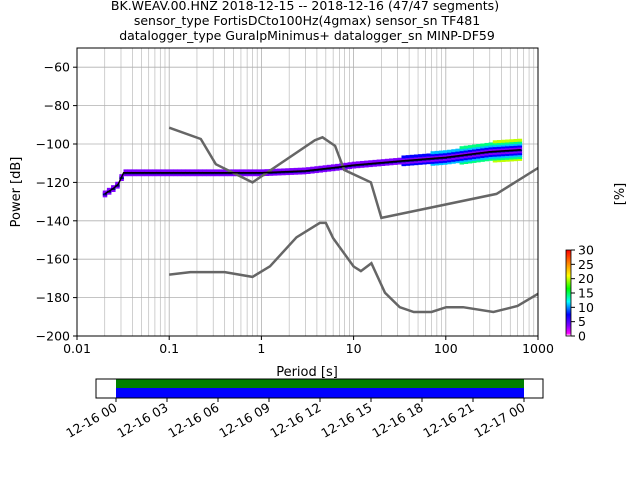  Describe the element at coordinates (320, 388) in the screenshot. I see `coverage-bars` at that location.